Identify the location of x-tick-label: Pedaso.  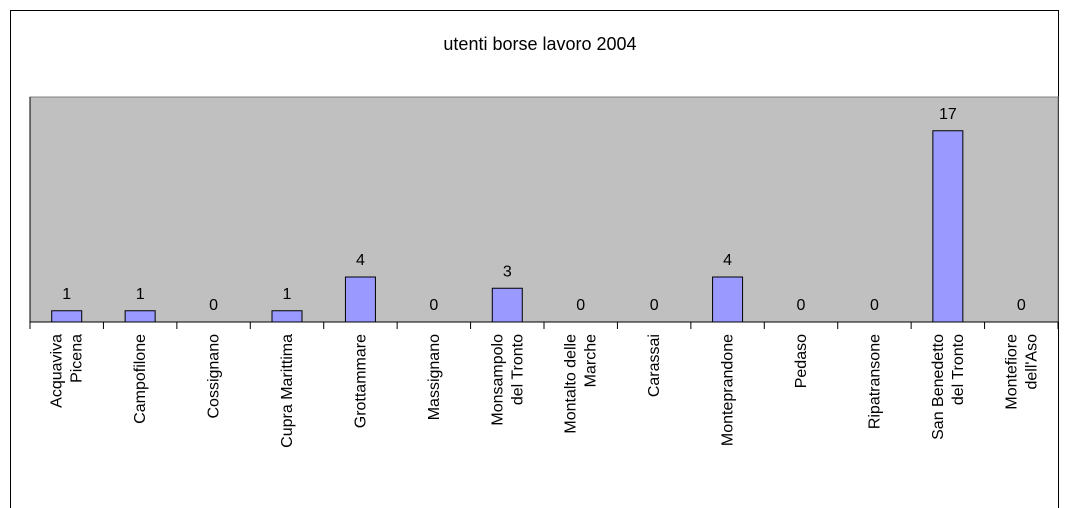
(801, 361).